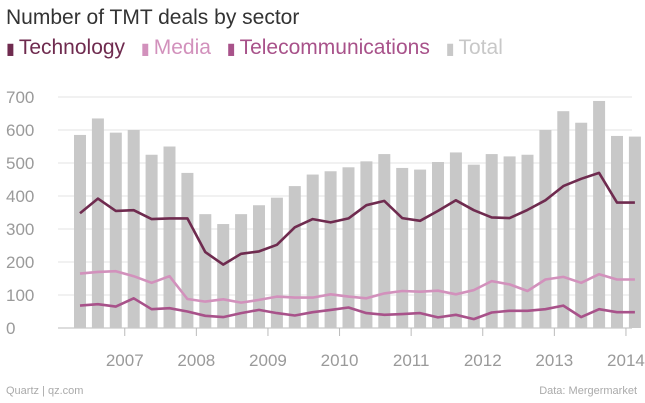 Image resolution: width=645 pixels, height=403 pixels. I want to click on legend-item-total: ▮ Total, so click(474, 47).